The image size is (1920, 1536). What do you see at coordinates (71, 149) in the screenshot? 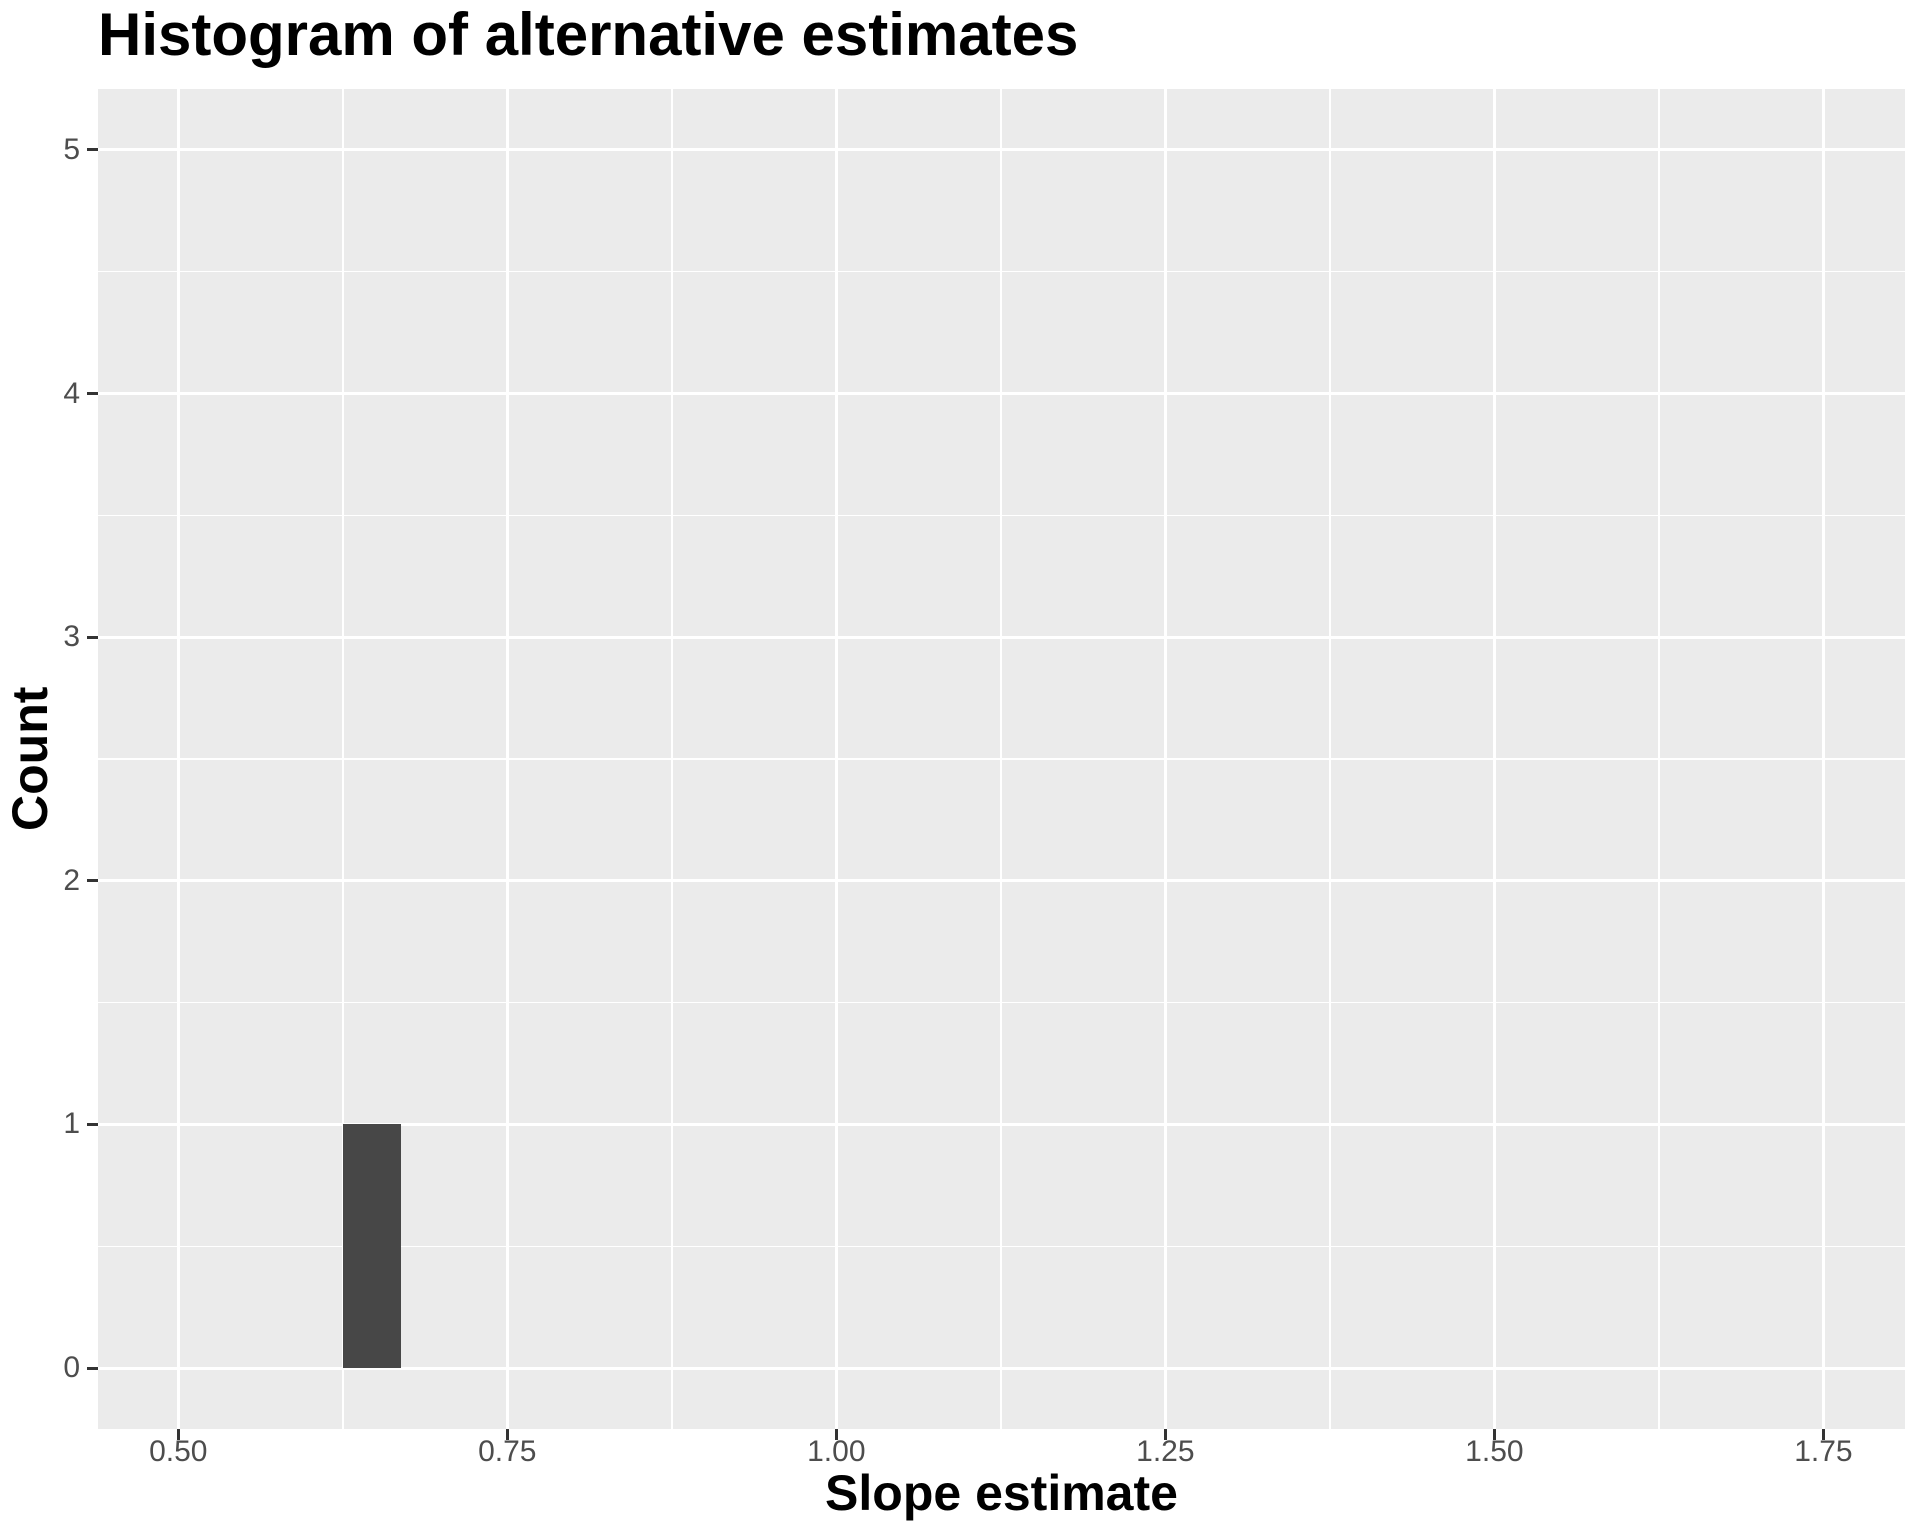
I see `y-tick-label: 5` at bounding box center [71, 149].